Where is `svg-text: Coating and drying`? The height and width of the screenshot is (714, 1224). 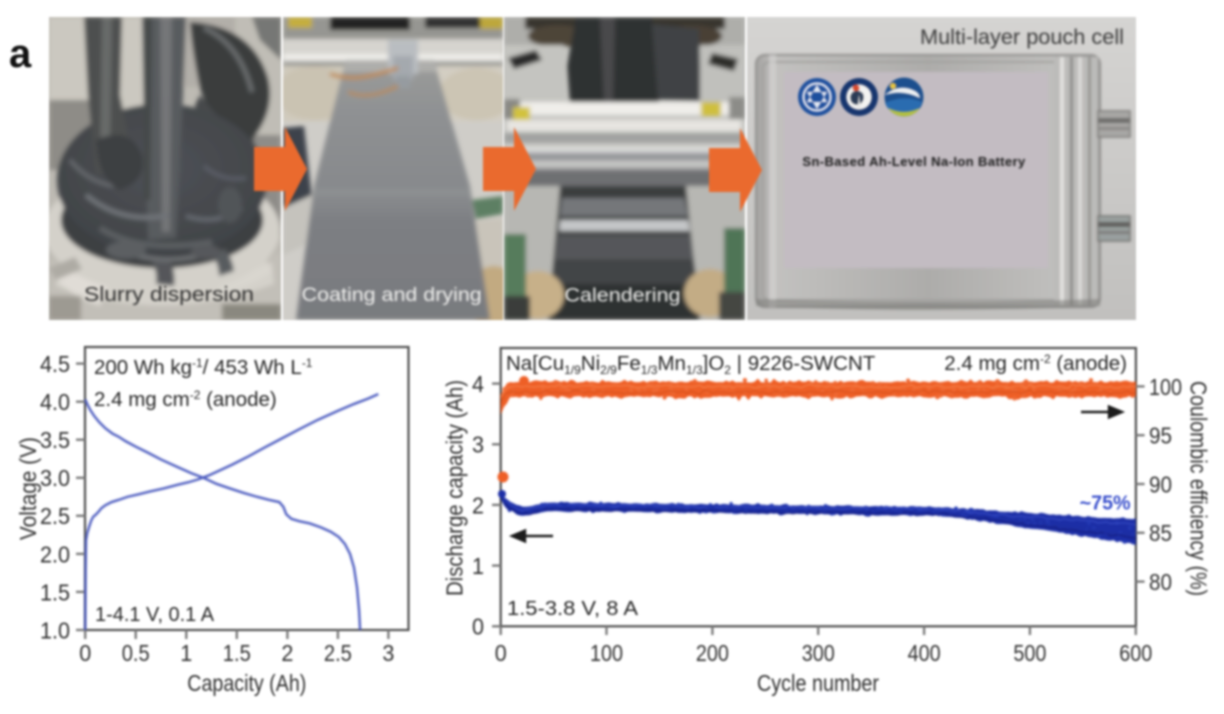 svg-text: Coating and drying is located at coordinates (392, 295).